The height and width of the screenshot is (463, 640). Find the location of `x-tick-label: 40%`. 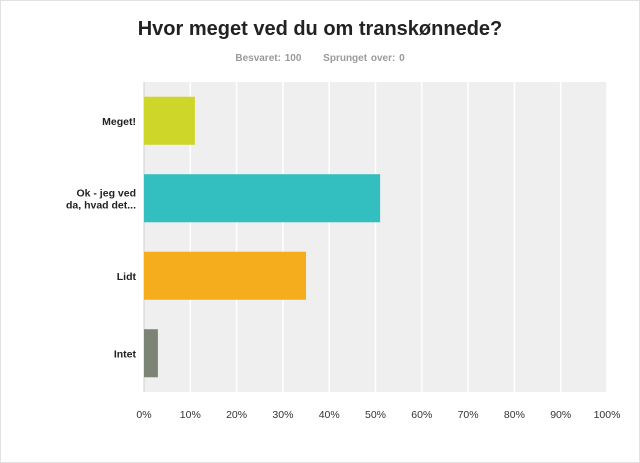

x-tick-label: 40% is located at coordinates (329, 415).